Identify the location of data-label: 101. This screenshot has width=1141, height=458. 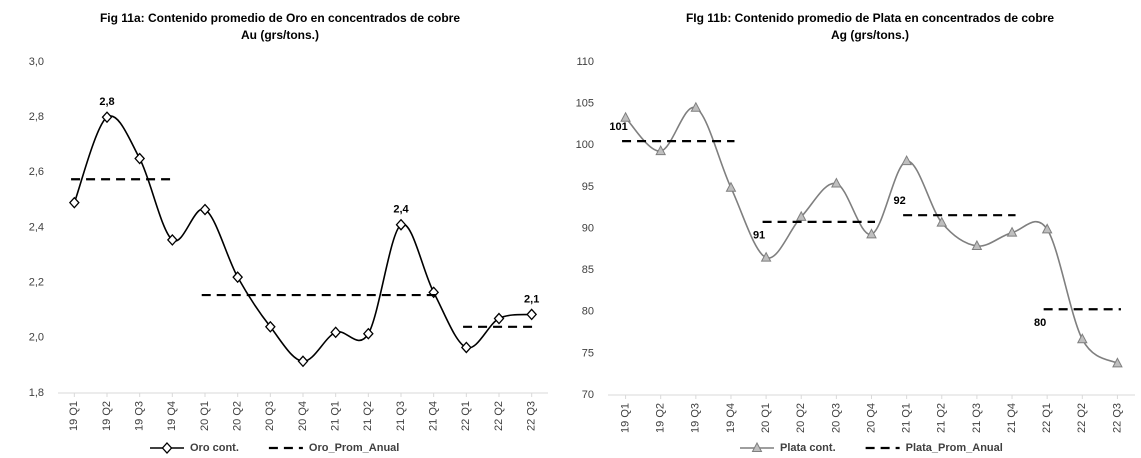
(618, 127).